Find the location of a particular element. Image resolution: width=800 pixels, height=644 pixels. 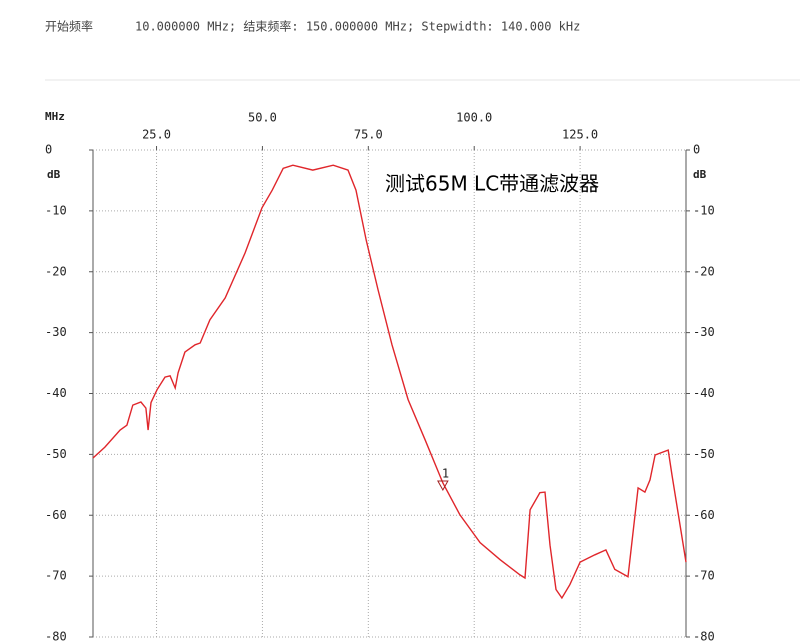

y-tick-label-right: -50 is located at coordinates (704, 454).